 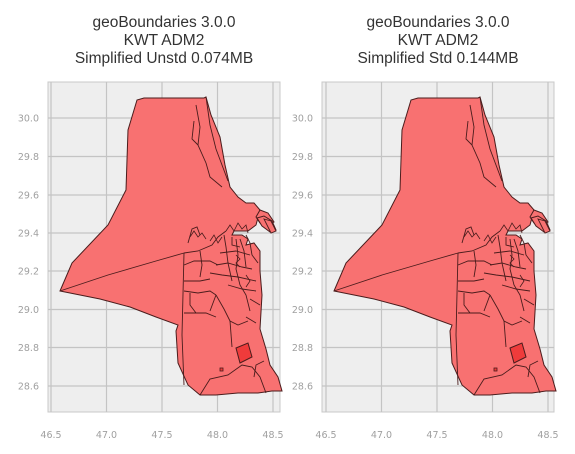 I want to click on right-y-tick-4: 29.2, so click(x=302, y=272).